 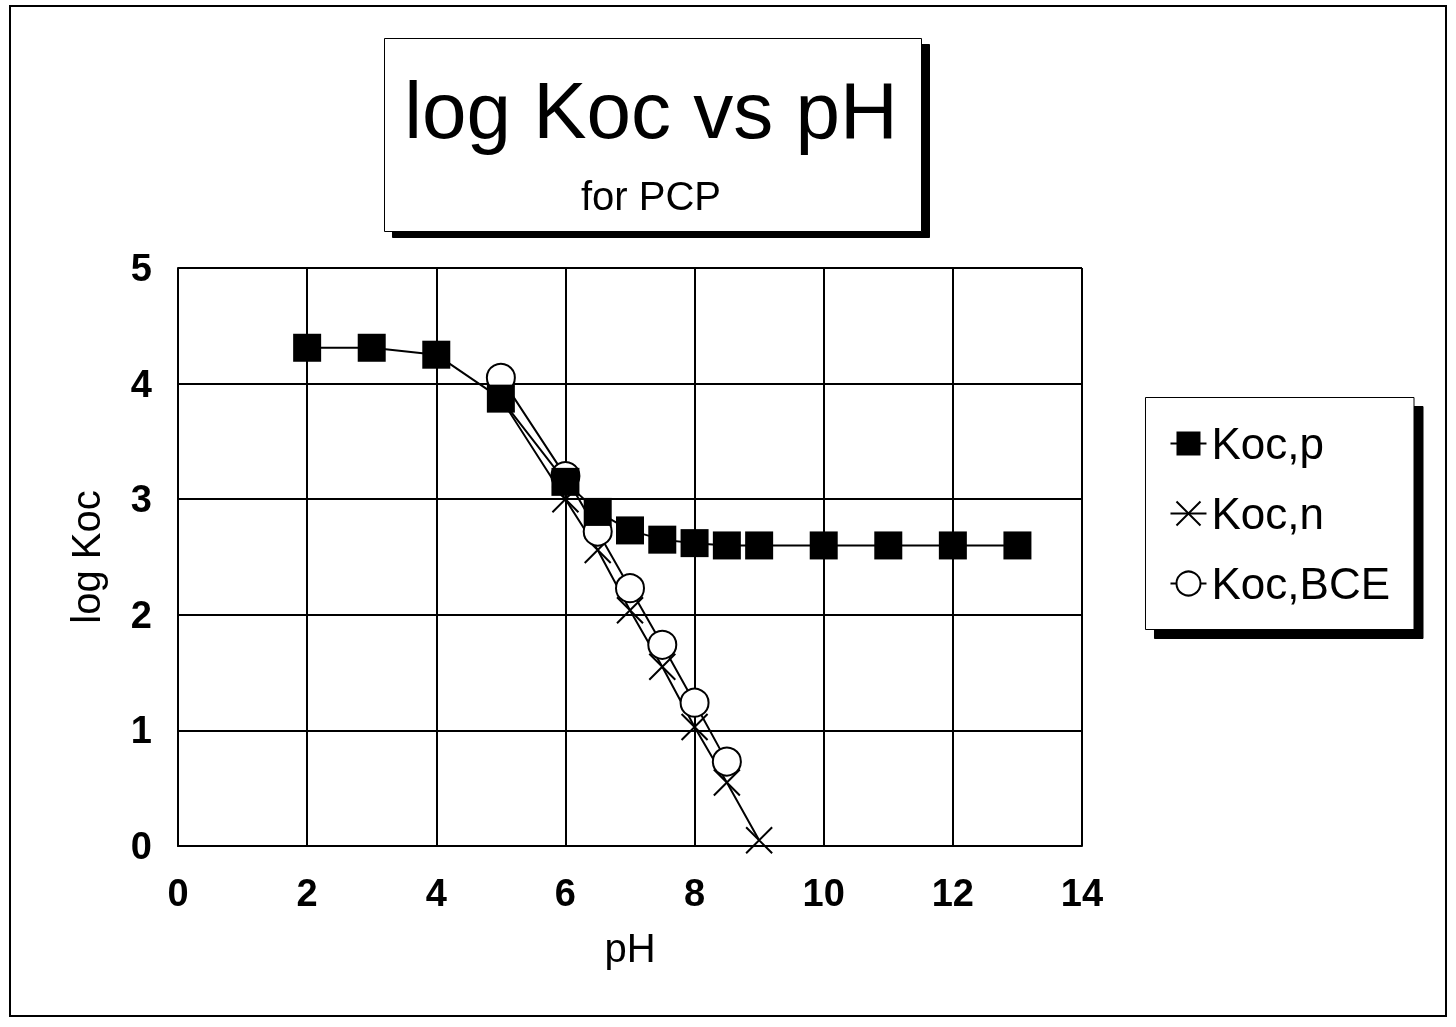 I want to click on x-tick-label: 8, so click(x=695, y=893).